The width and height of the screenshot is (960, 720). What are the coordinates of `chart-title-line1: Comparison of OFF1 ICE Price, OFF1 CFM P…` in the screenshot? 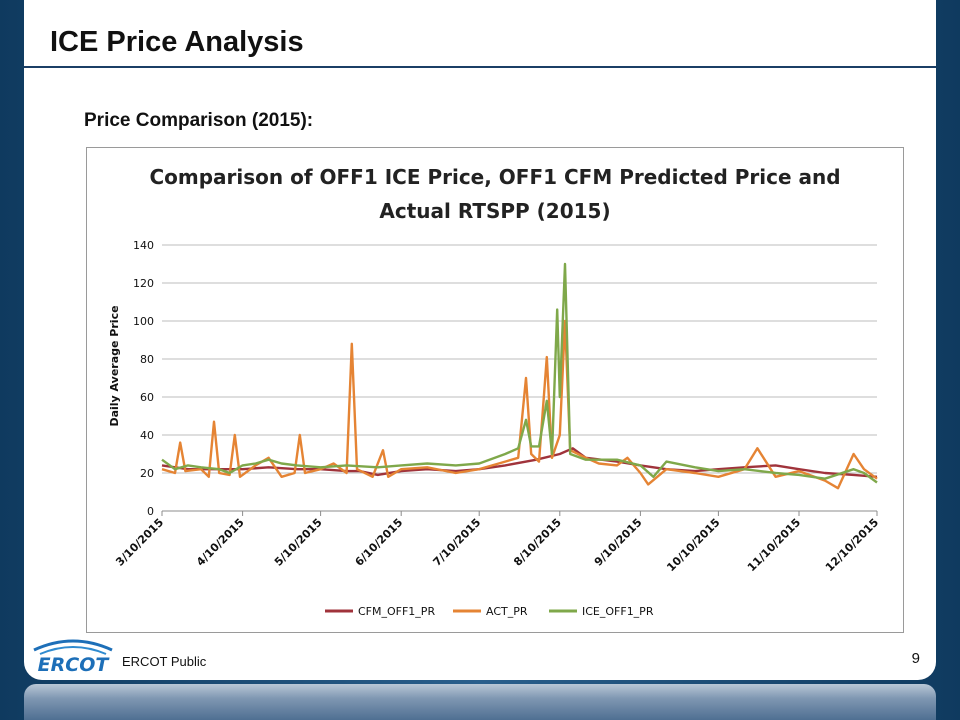 It's located at (494, 177).